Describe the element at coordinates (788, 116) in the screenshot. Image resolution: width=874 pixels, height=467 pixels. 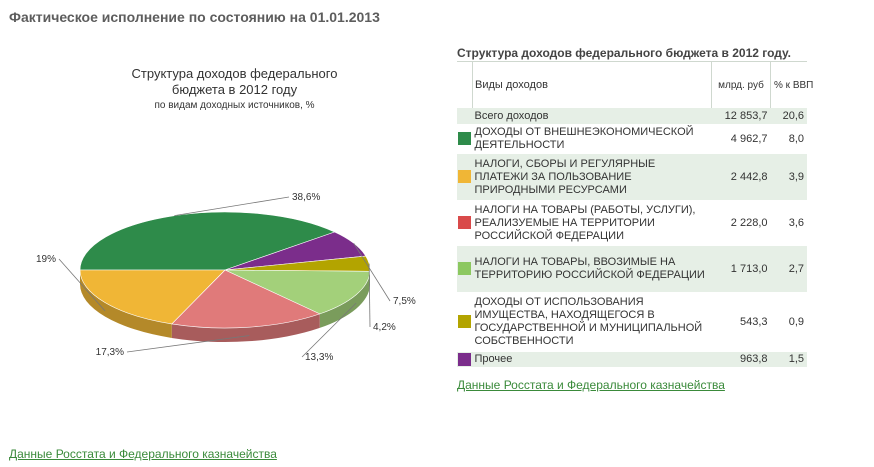
I see `row-gdp: 20,6` at that location.